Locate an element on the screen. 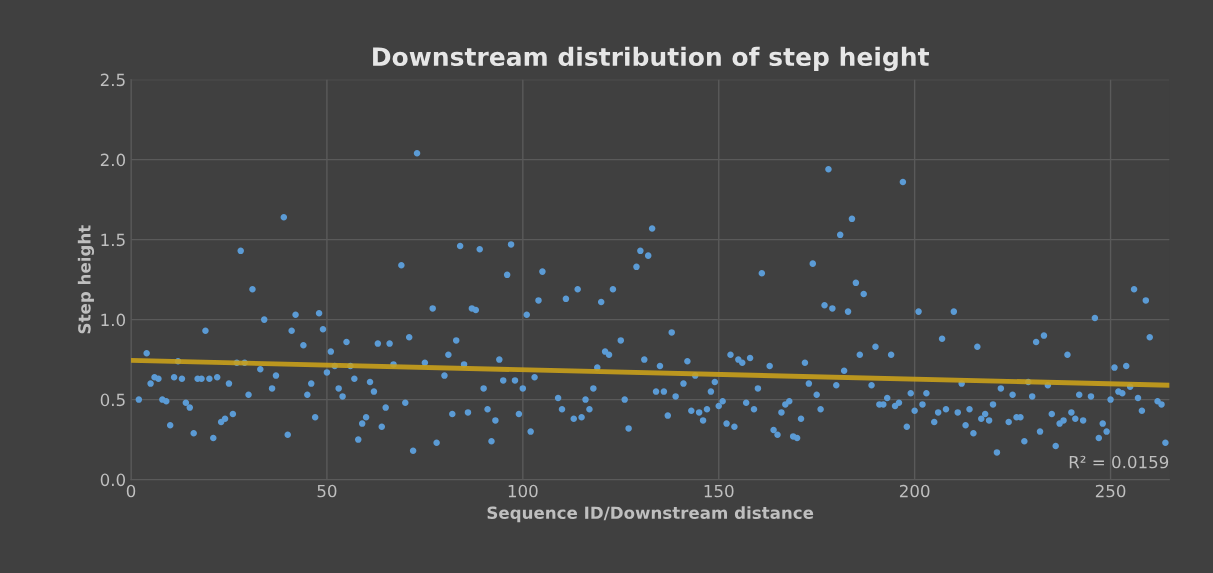  x-tick-label: 50 is located at coordinates (327, 491).